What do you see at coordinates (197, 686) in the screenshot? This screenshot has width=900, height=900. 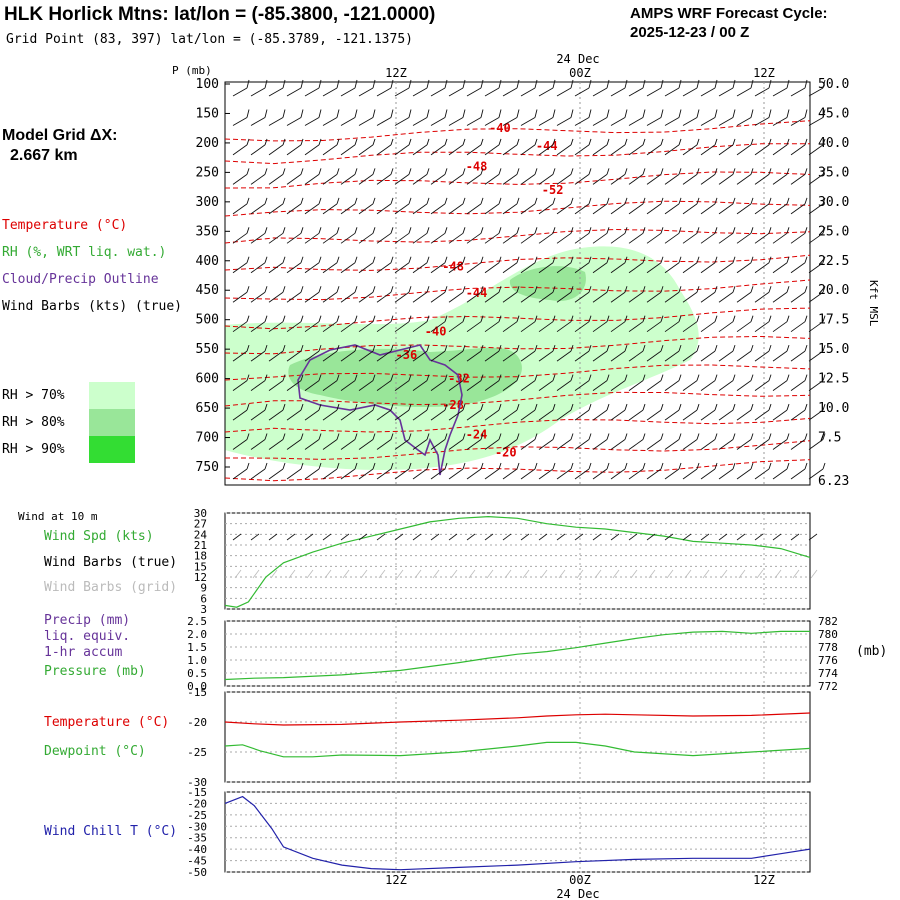 I see `pressure-panel-tick-label: 0.0` at bounding box center [197, 686].